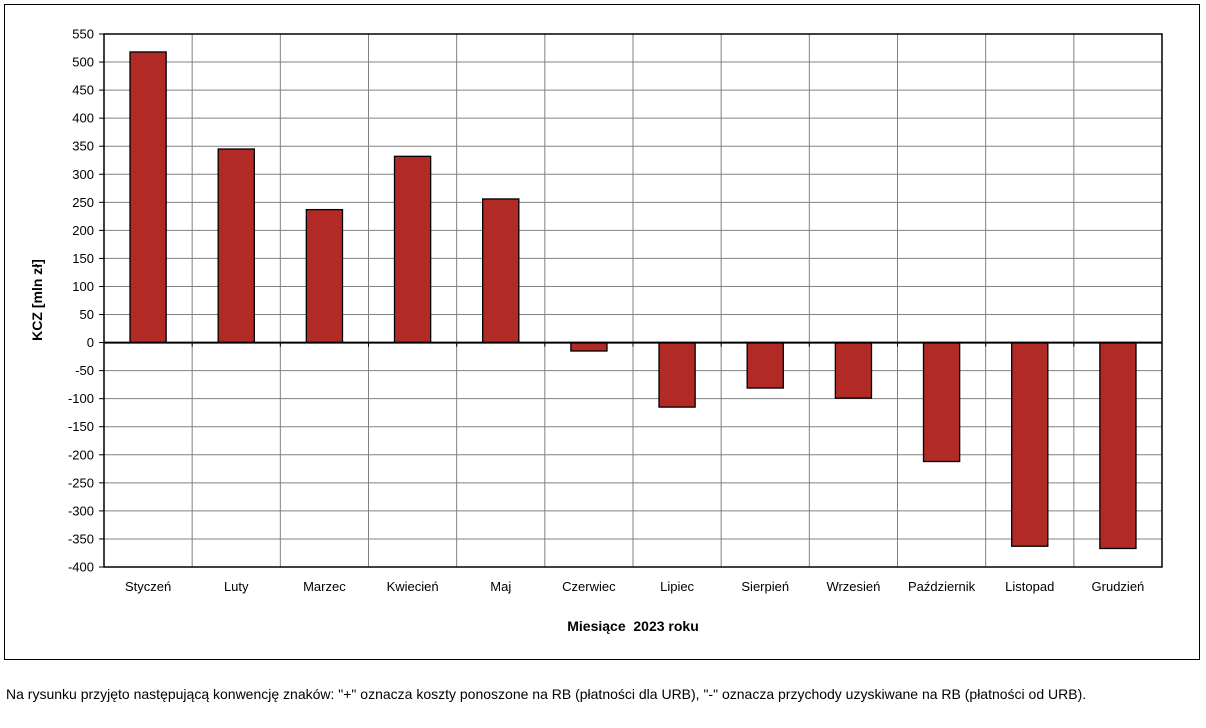 The width and height of the screenshot is (1206, 728). I want to click on y-tick-label: 0, so click(90, 342).